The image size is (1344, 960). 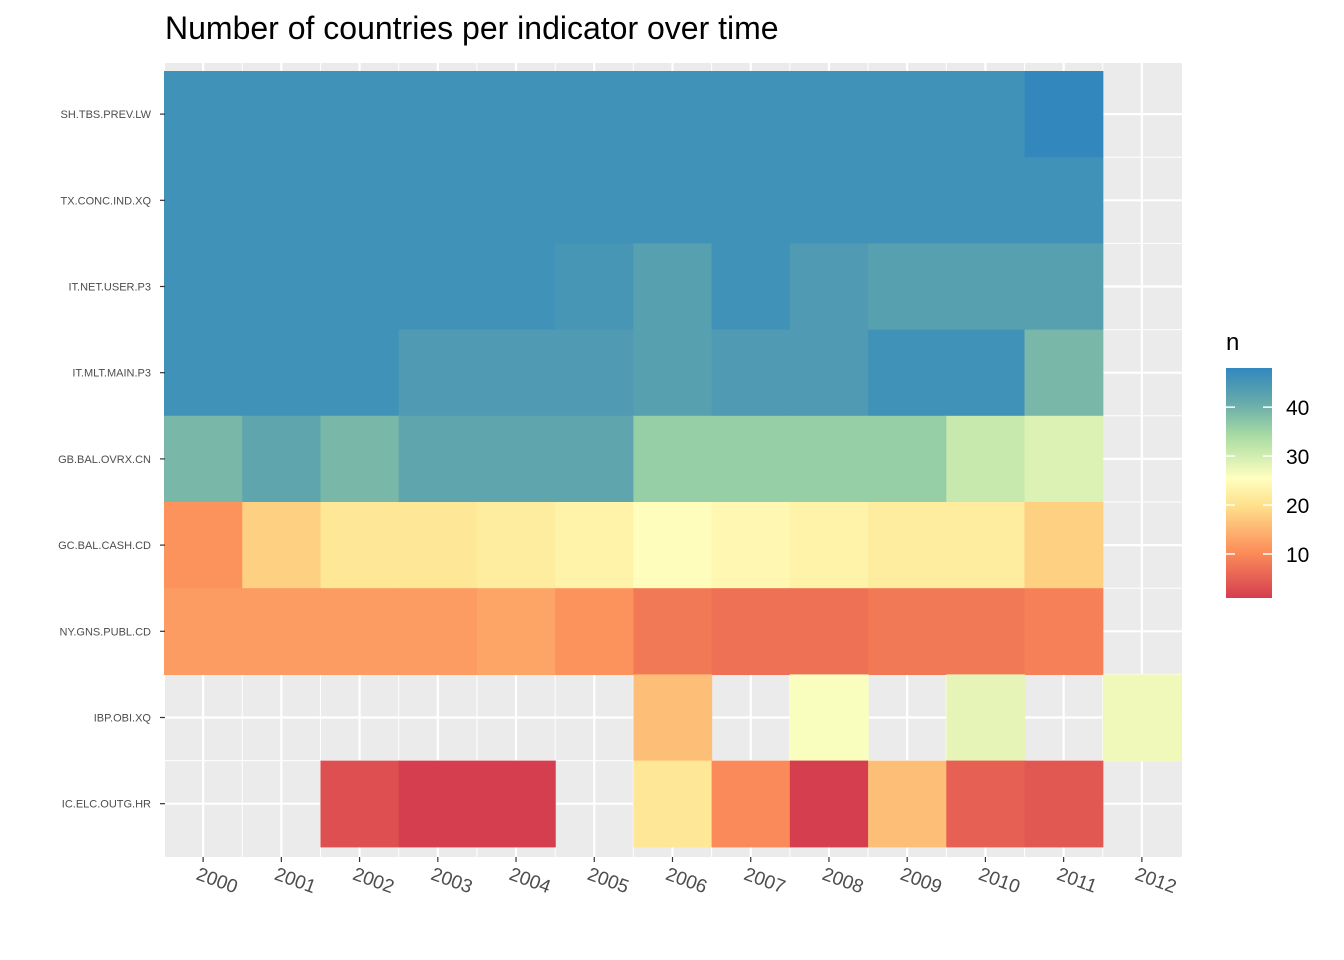 I want to click on x-tick-label: 2008, so click(x=842, y=881).